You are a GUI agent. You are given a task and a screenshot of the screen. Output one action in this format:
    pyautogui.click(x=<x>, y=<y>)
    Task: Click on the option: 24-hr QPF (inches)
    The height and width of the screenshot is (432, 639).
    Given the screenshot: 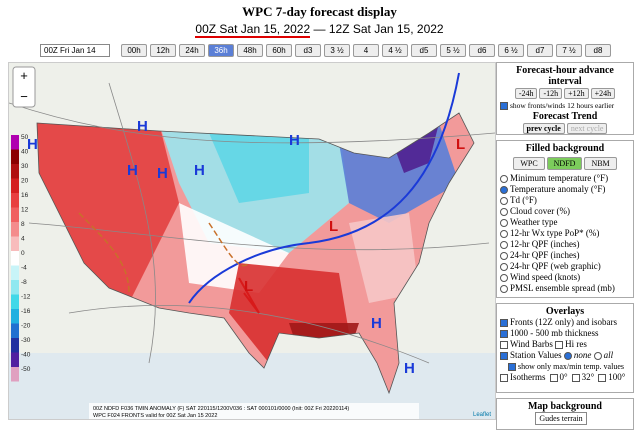 What is the action you would take?
    pyautogui.click(x=565, y=255)
    